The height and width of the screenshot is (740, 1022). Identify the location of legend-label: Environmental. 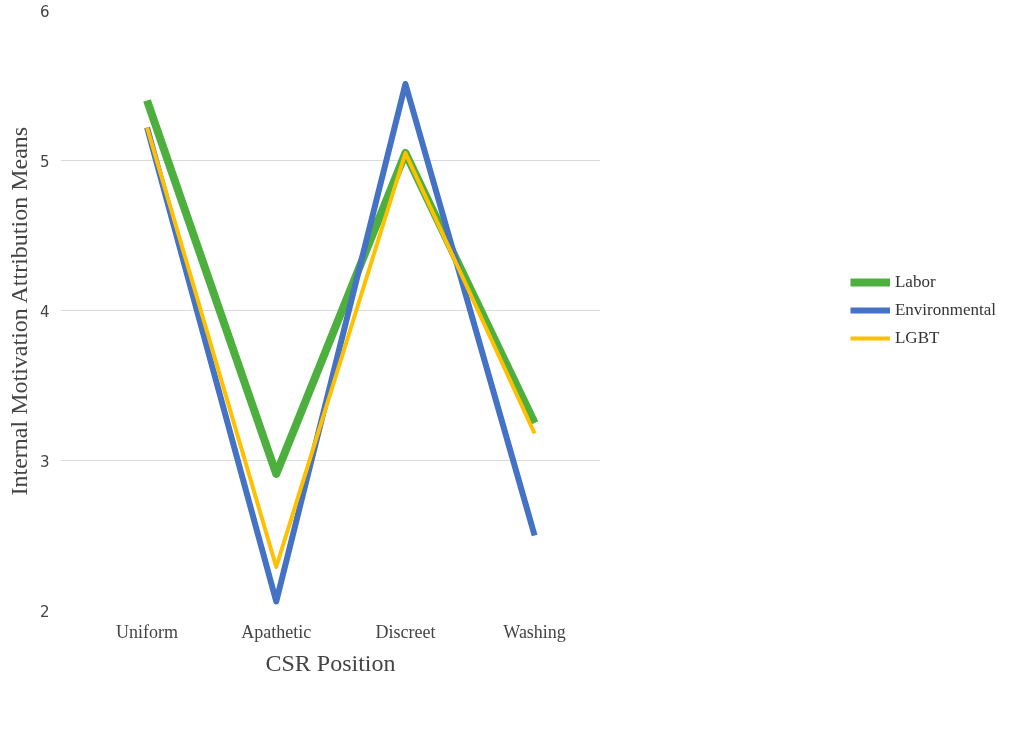
(945, 310).